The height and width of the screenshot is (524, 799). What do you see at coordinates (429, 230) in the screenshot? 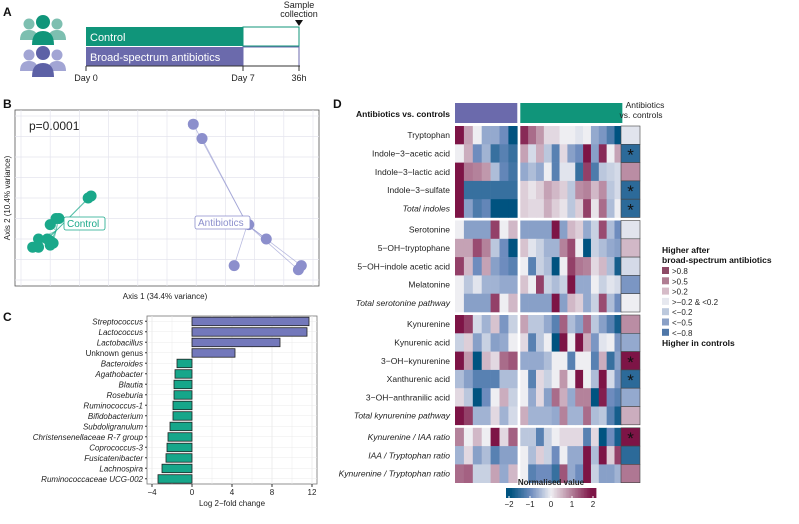
I see `row-label: Serotonine` at bounding box center [429, 230].